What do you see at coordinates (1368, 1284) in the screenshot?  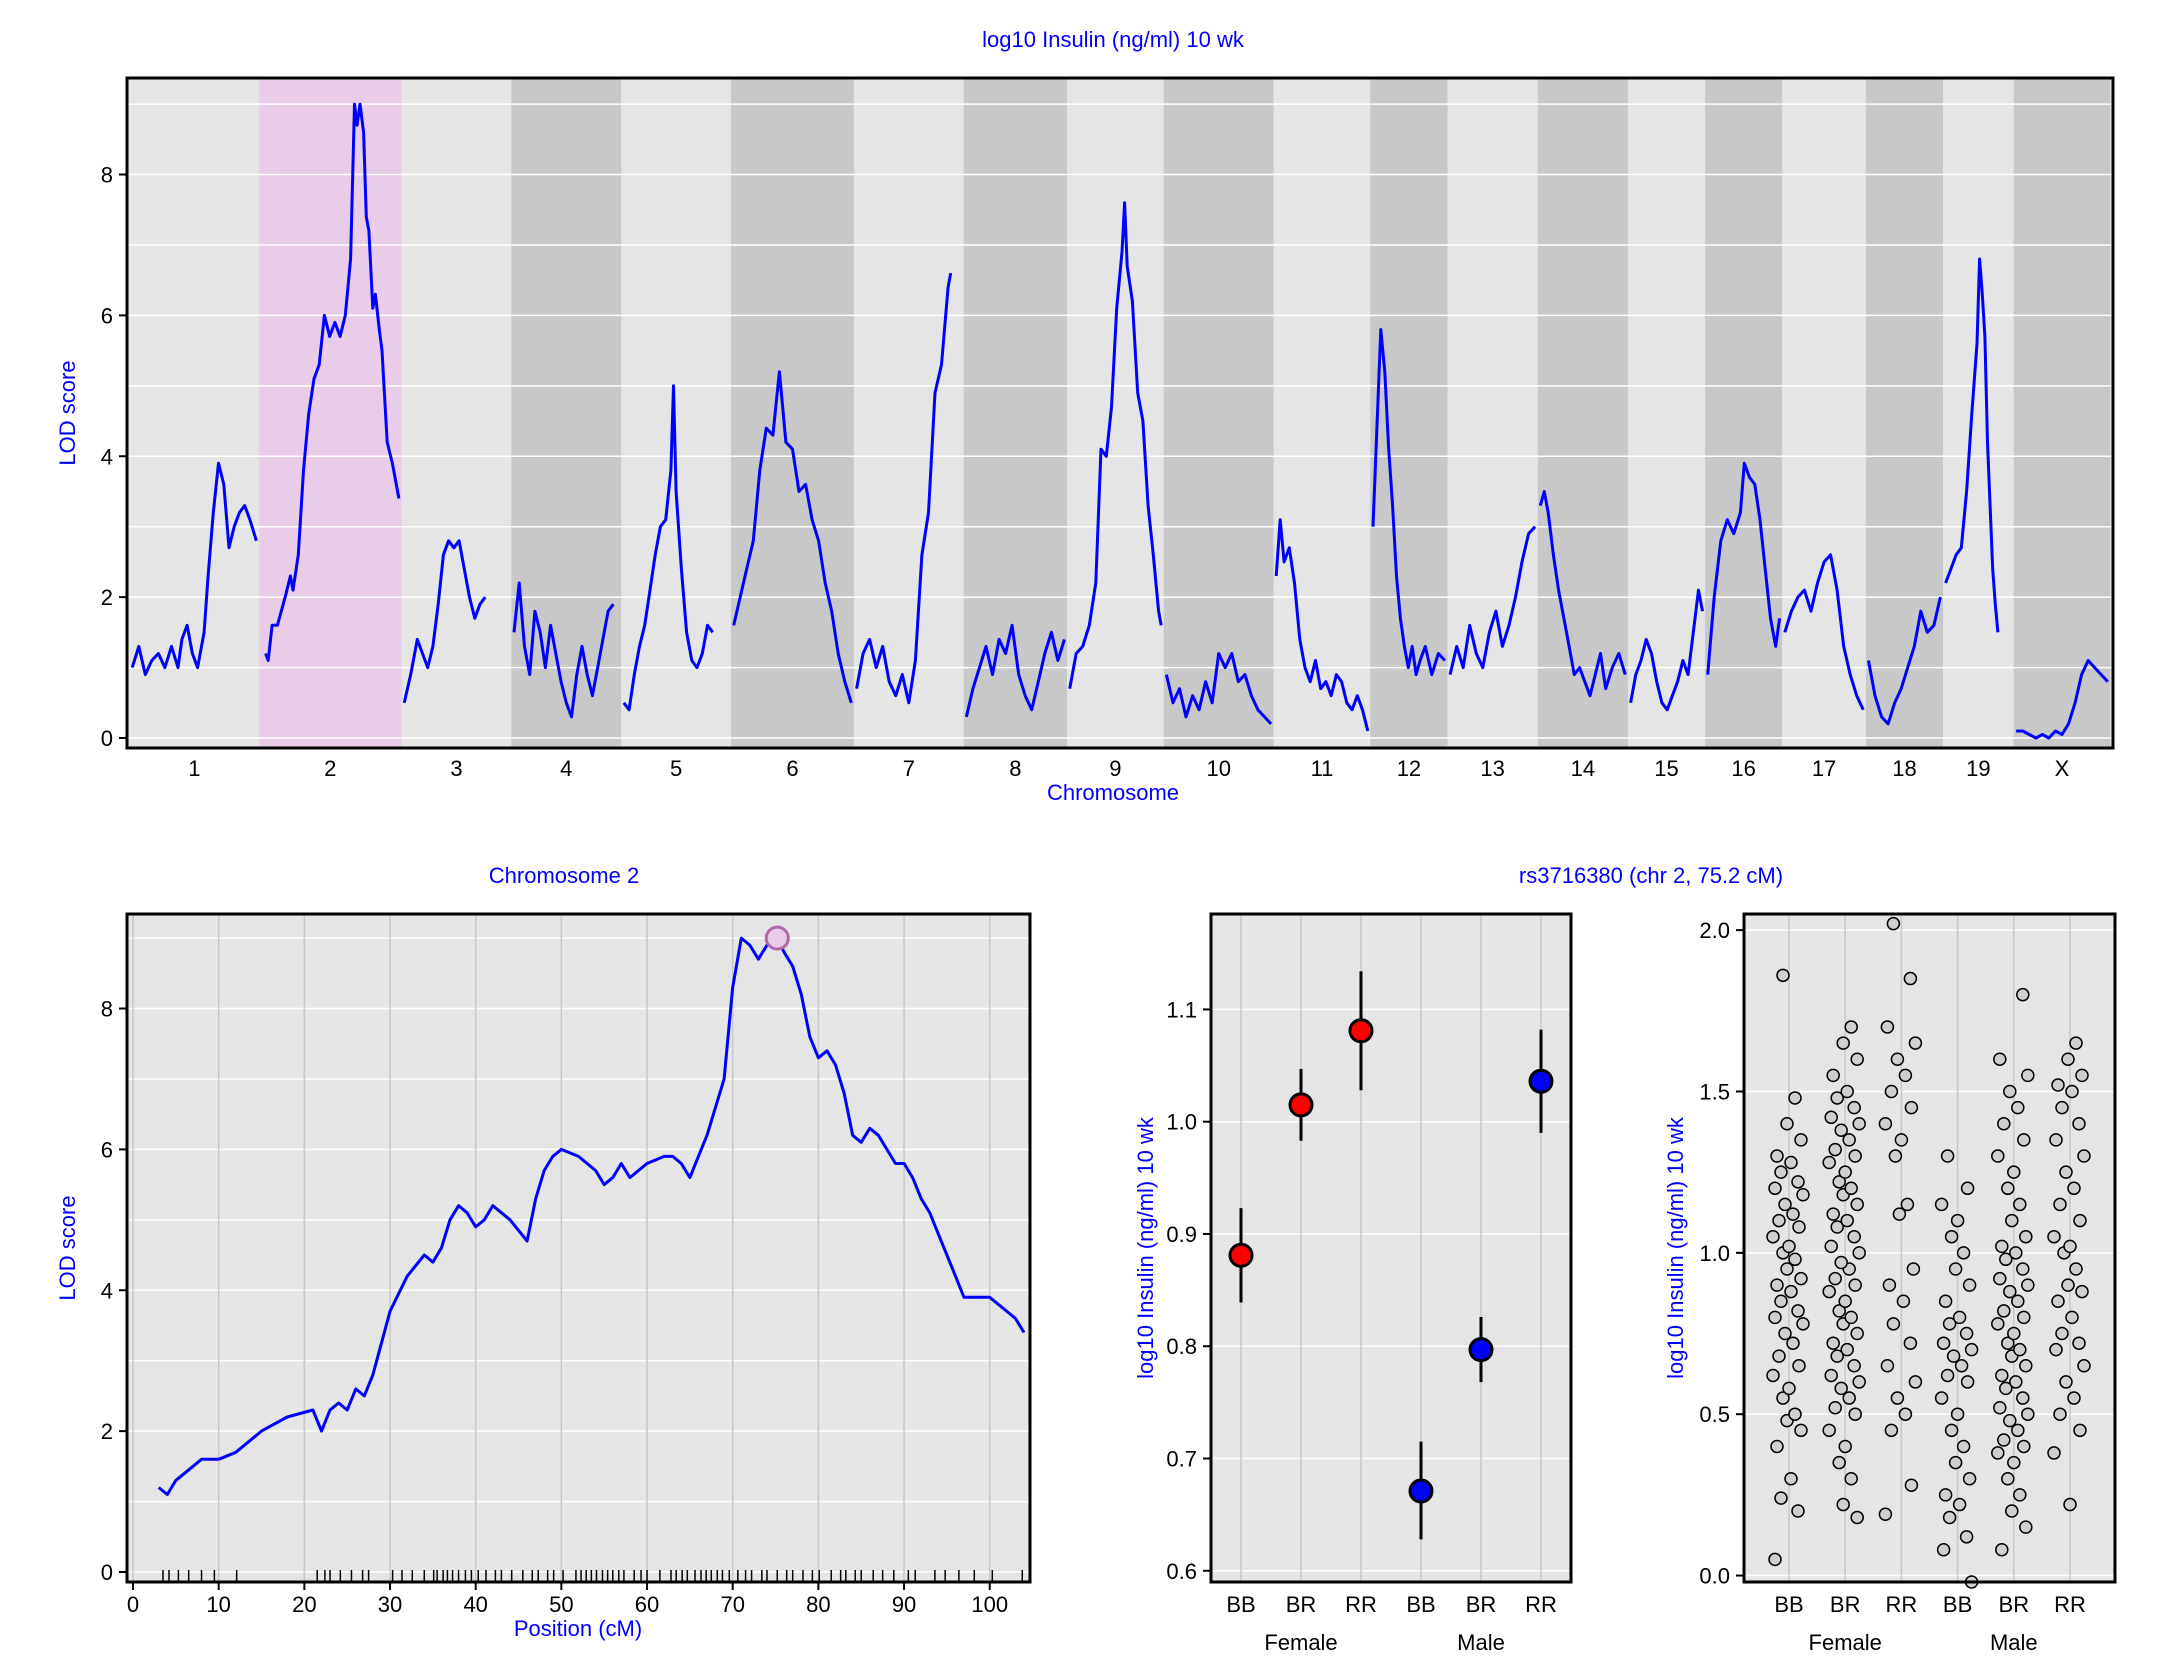 I see `effect-means-panel: 0.6 0.7 0.8 0.9 1.0 1.1 BB BR RR BB BR RR Female Male` at bounding box center [1368, 1284].